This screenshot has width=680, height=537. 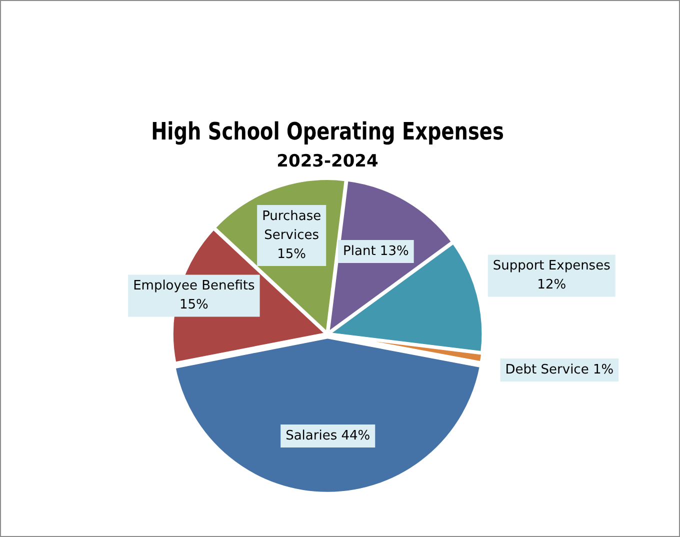 I want to click on slice-label: Plant 13%, so click(x=376, y=251).